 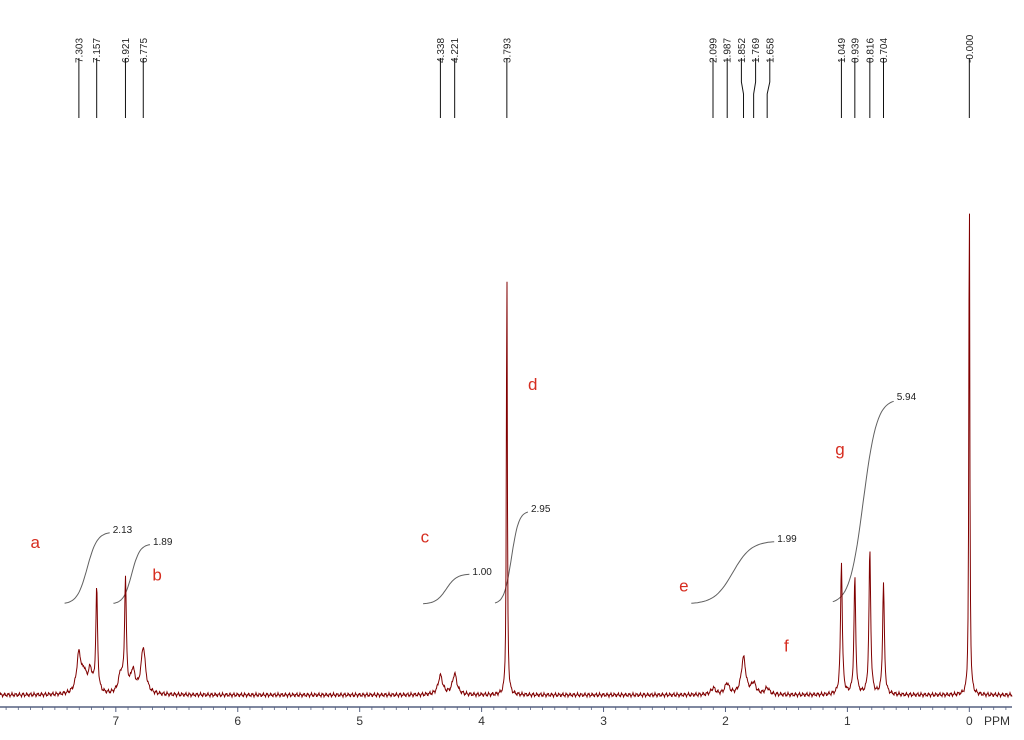 I want to click on peak-label: 4.338, so click(x=441, y=50).